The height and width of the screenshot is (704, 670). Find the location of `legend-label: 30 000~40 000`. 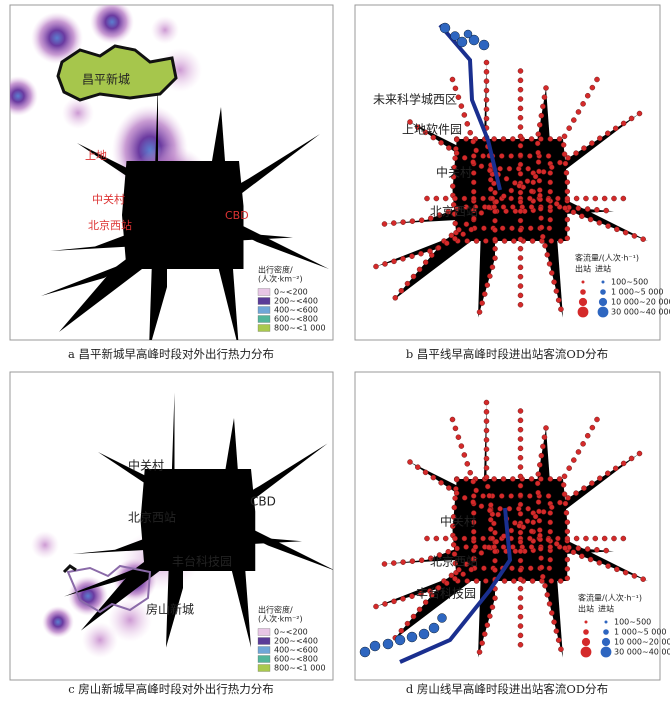

legend-label: 30 000~40 000 is located at coordinates (640, 312).